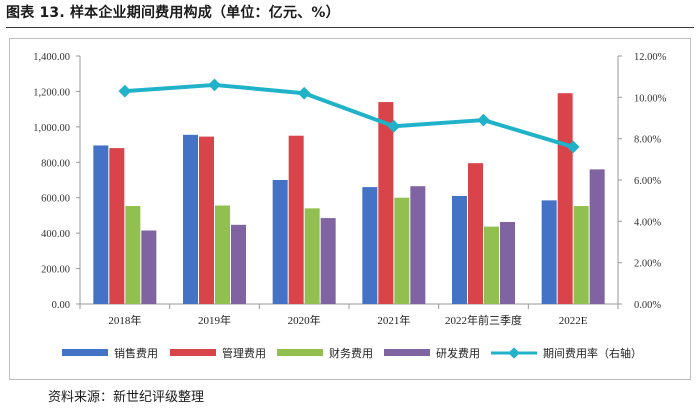 This screenshot has width=700, height=410. Describe the element at coordinates (85, 352) in the screenshot. I see `legend-swatch-销售费用` at that location.